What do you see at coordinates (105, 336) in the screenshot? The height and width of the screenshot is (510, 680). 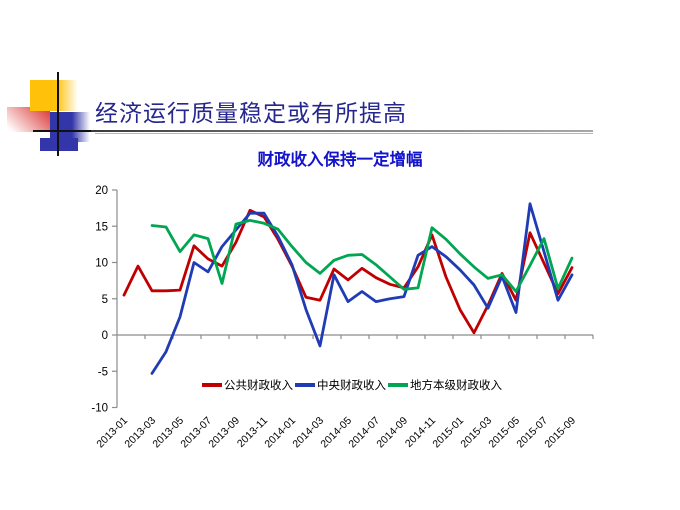 I see `y-axis-label: 0` at bounding box center [105, 336].